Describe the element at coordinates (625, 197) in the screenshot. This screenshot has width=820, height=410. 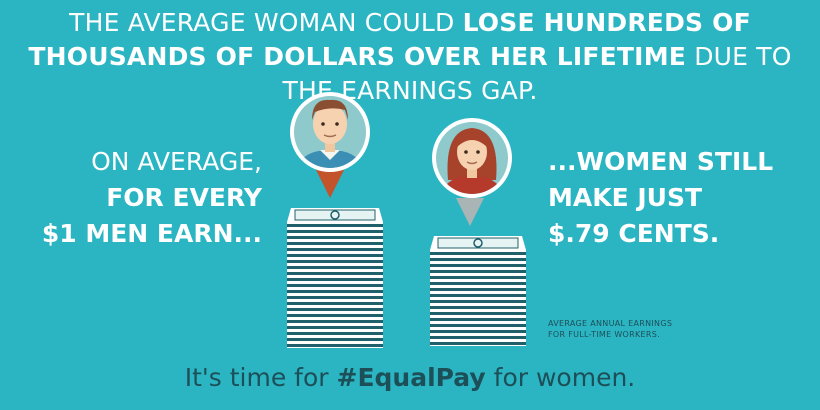
I see `right-line2: MAKE JUST` at that location.